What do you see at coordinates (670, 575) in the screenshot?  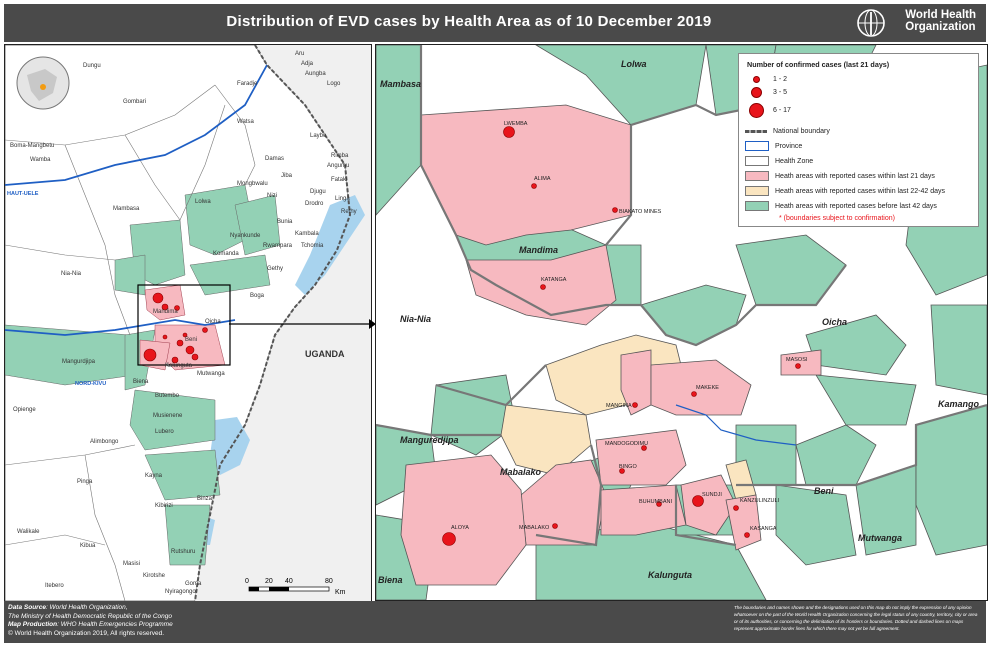 I see `zone-label-kalunguta: Kalunguta` at bounding box center [670, 575].